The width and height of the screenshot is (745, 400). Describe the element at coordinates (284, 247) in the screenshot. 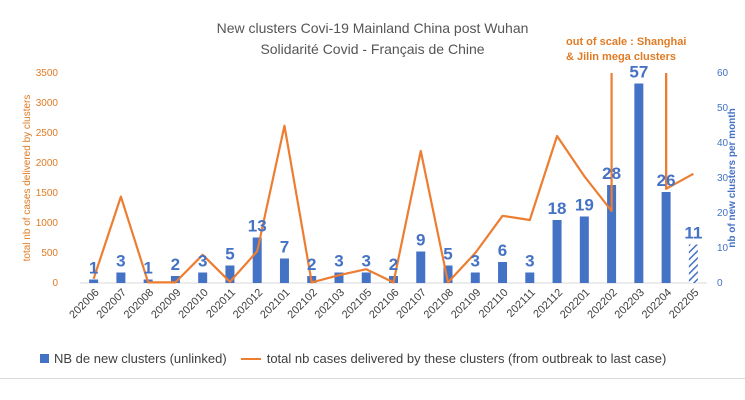

I see `bar-data-label: 7` at that location.